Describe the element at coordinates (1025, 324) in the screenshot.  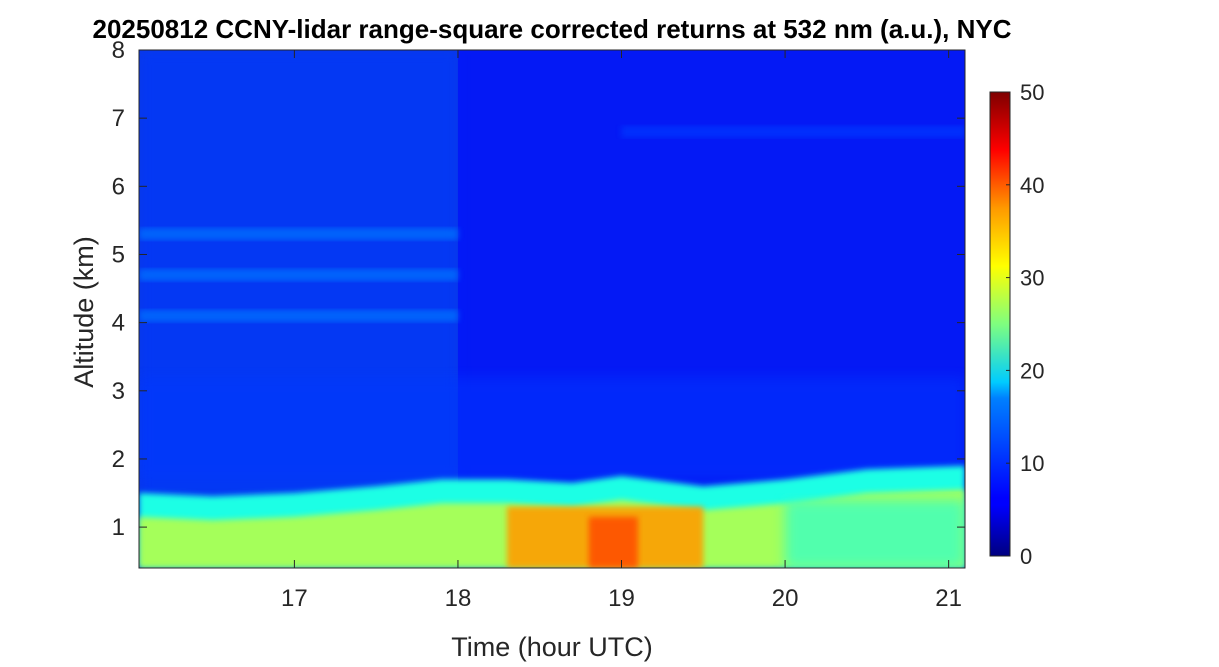
I see `colorbar-ticks: 0 10 20 30 40 50` at that location.